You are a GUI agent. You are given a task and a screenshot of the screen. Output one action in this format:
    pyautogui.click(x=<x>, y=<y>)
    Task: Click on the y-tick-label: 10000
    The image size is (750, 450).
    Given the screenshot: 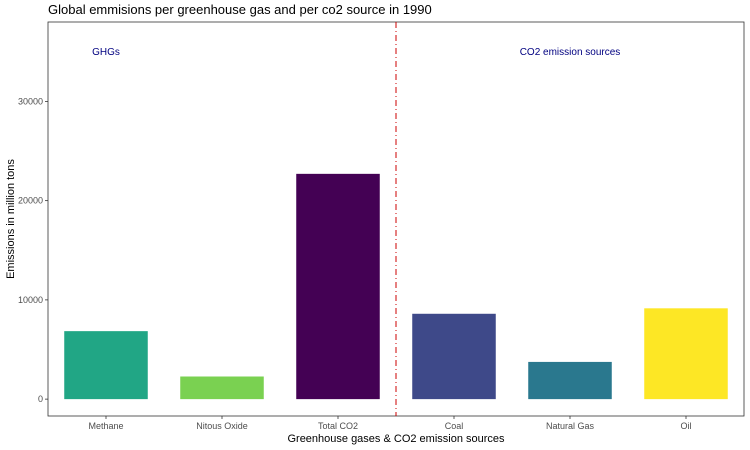 What is the action you would take?
    pyautogui.click(x=30, y=300)
    